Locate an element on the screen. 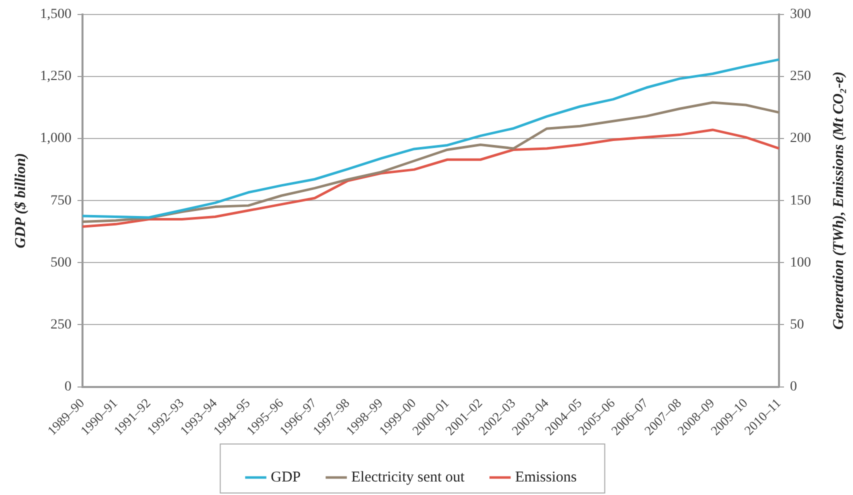  y-tick-label: 250 is located at coordinates (61, 324).